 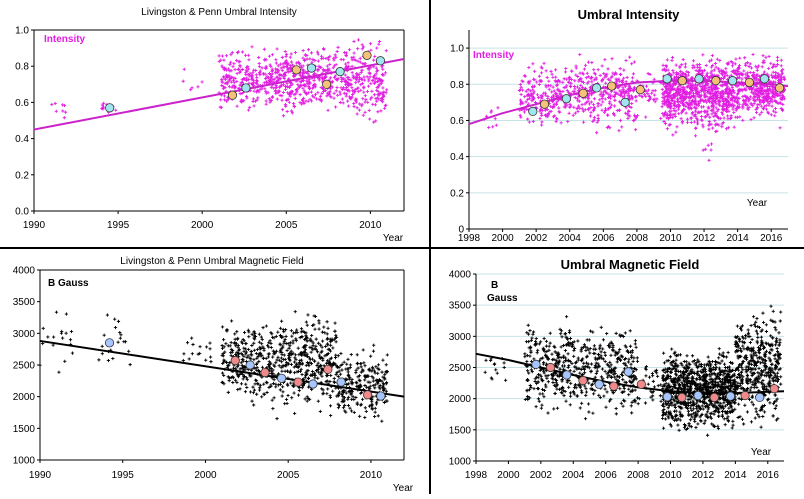 What do you see at coordinates (403, 488) in the screenshot?
I see `x-axis-label: Year` at bounding box center [403, 488].